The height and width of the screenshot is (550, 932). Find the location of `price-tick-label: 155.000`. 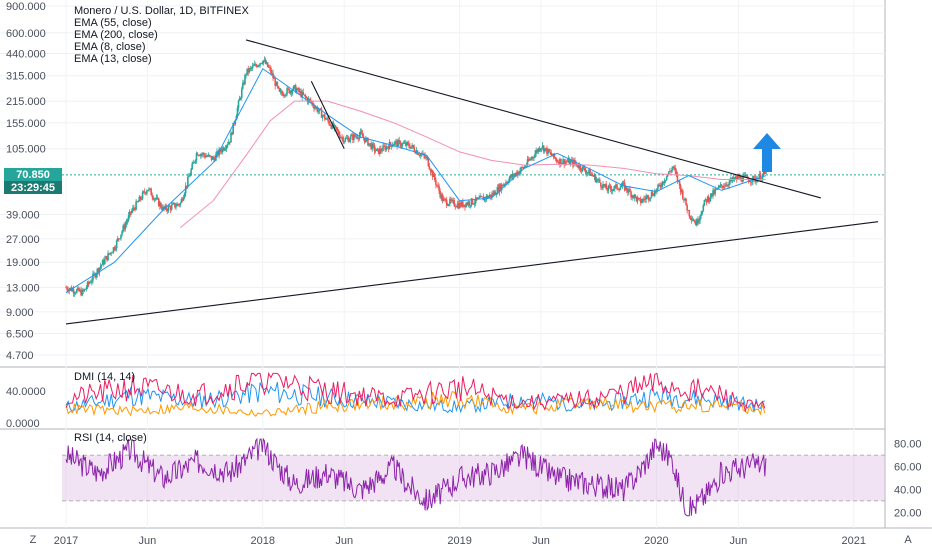

price-tick-label: 155.000 is located at coordinates (26, 124).